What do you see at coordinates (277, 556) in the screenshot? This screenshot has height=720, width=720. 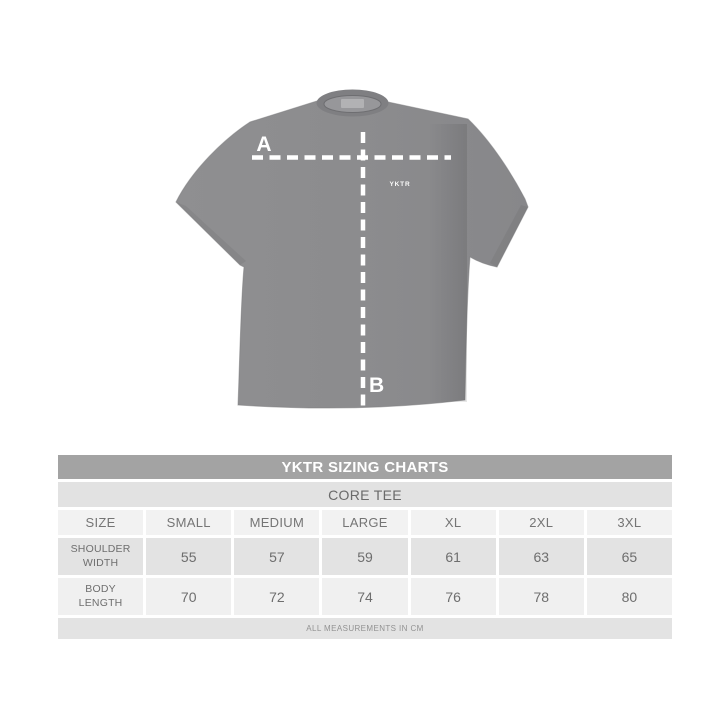 I see `shoulder-width-medium: 57` at bounding box center [277, 556].